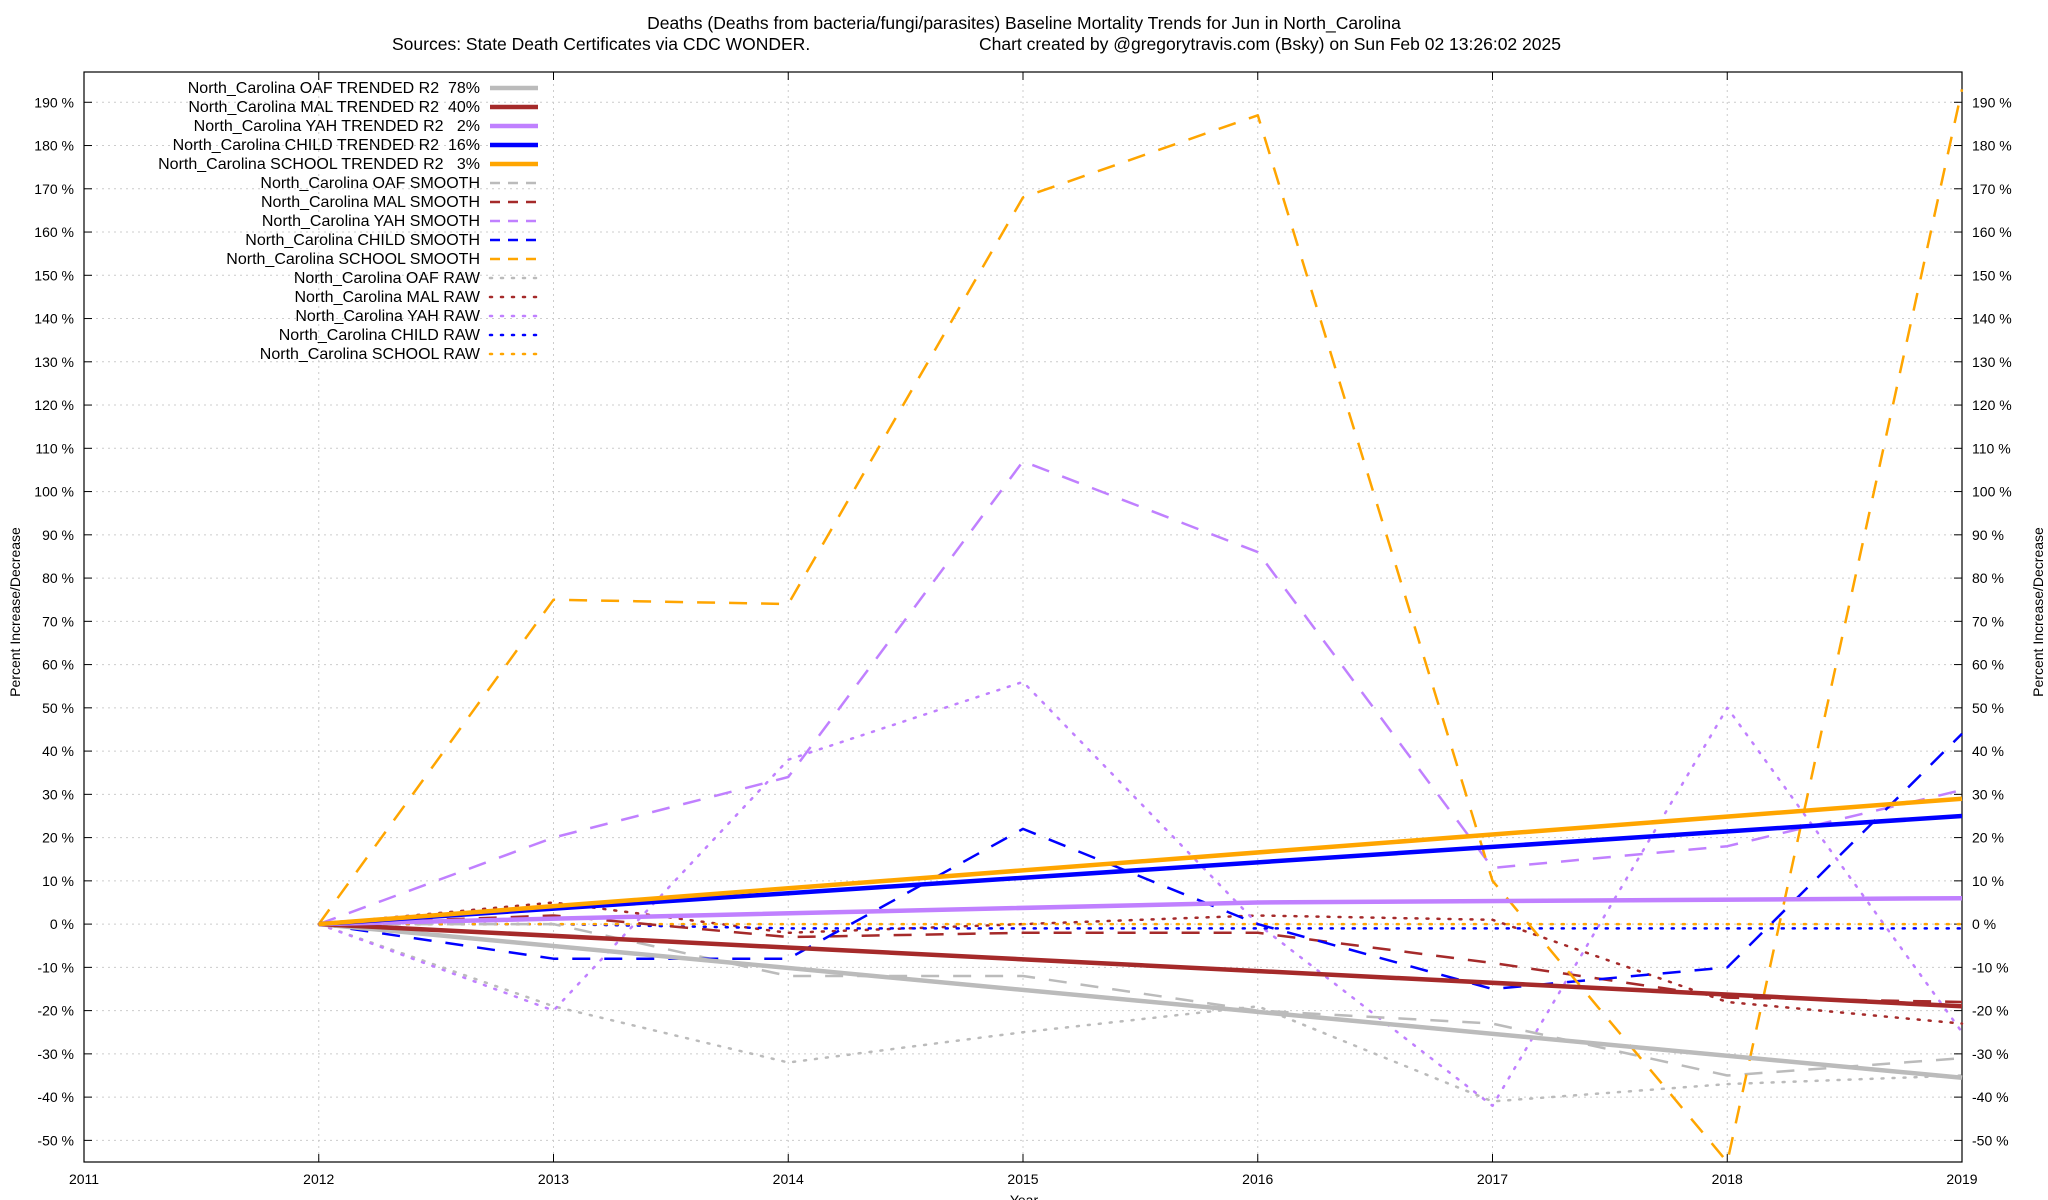 Image resolution: width=2048 pixels, height=1200 pixels. I want to click on y-tick-label: 30 %, so click(58, 794).